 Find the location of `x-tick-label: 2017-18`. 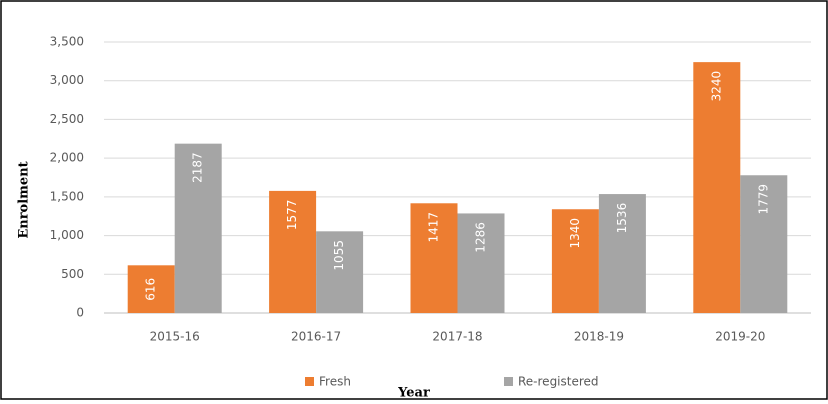

x-tick-label: 2017-18 is located at coordinates (457, 337).